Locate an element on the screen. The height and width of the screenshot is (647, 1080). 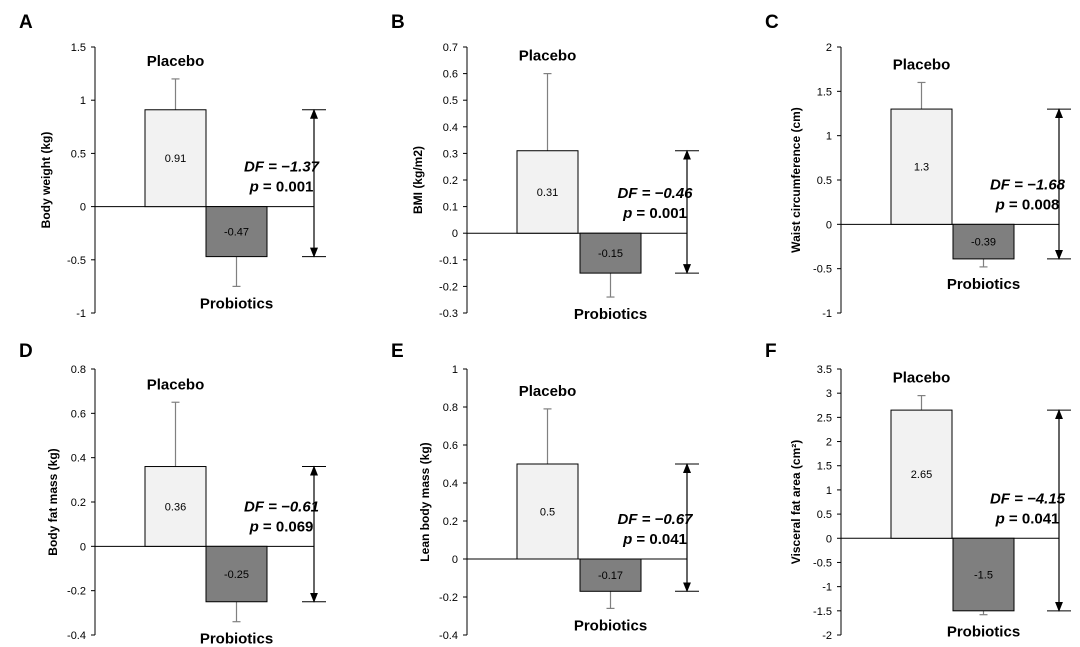
bar-value-label: -0.39 is located at coordinates (983, 243).